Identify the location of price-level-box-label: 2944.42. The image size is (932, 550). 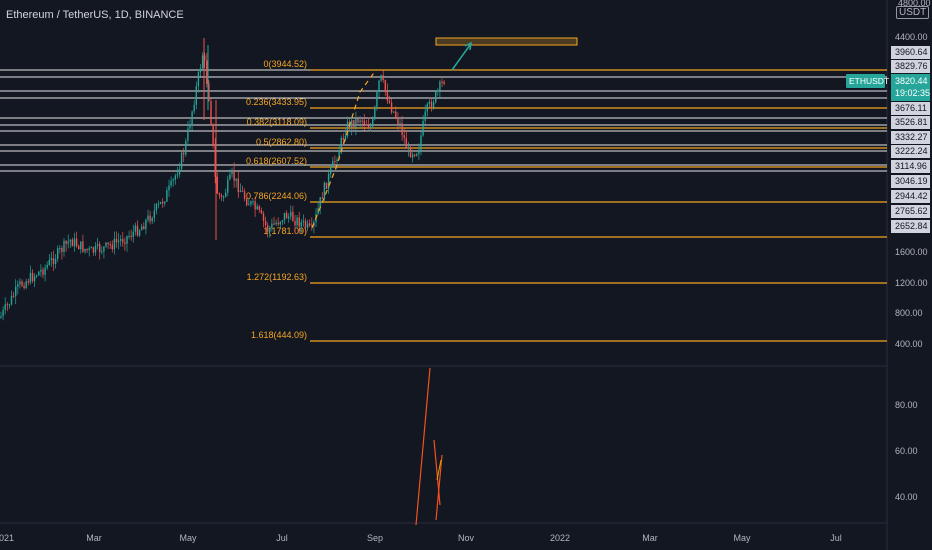
(911, 196).